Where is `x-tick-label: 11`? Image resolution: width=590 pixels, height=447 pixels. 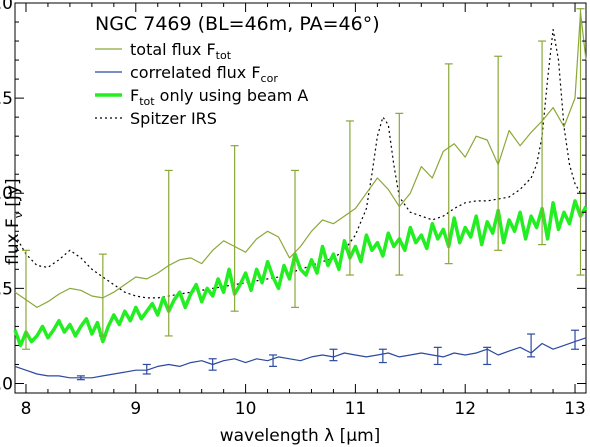
x-tick-label: 11 is located at coordinates (356, 409).